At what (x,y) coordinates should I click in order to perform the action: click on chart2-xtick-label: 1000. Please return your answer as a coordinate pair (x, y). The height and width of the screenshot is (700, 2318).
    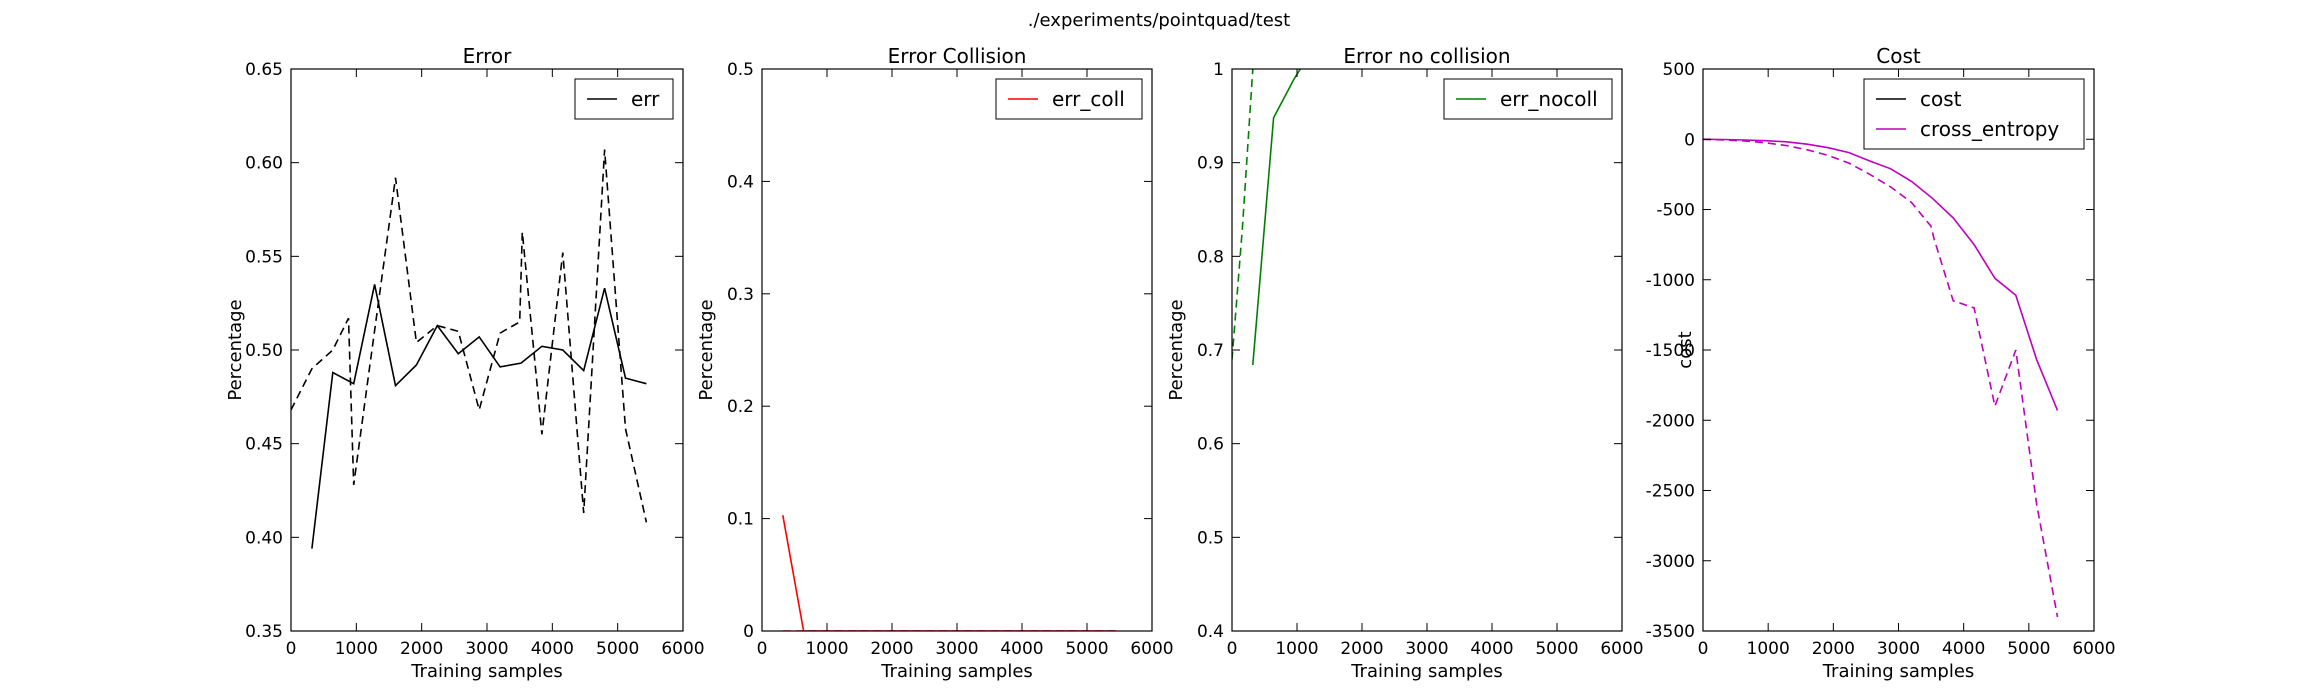
    Looking at the image, I should click on (826, 649).